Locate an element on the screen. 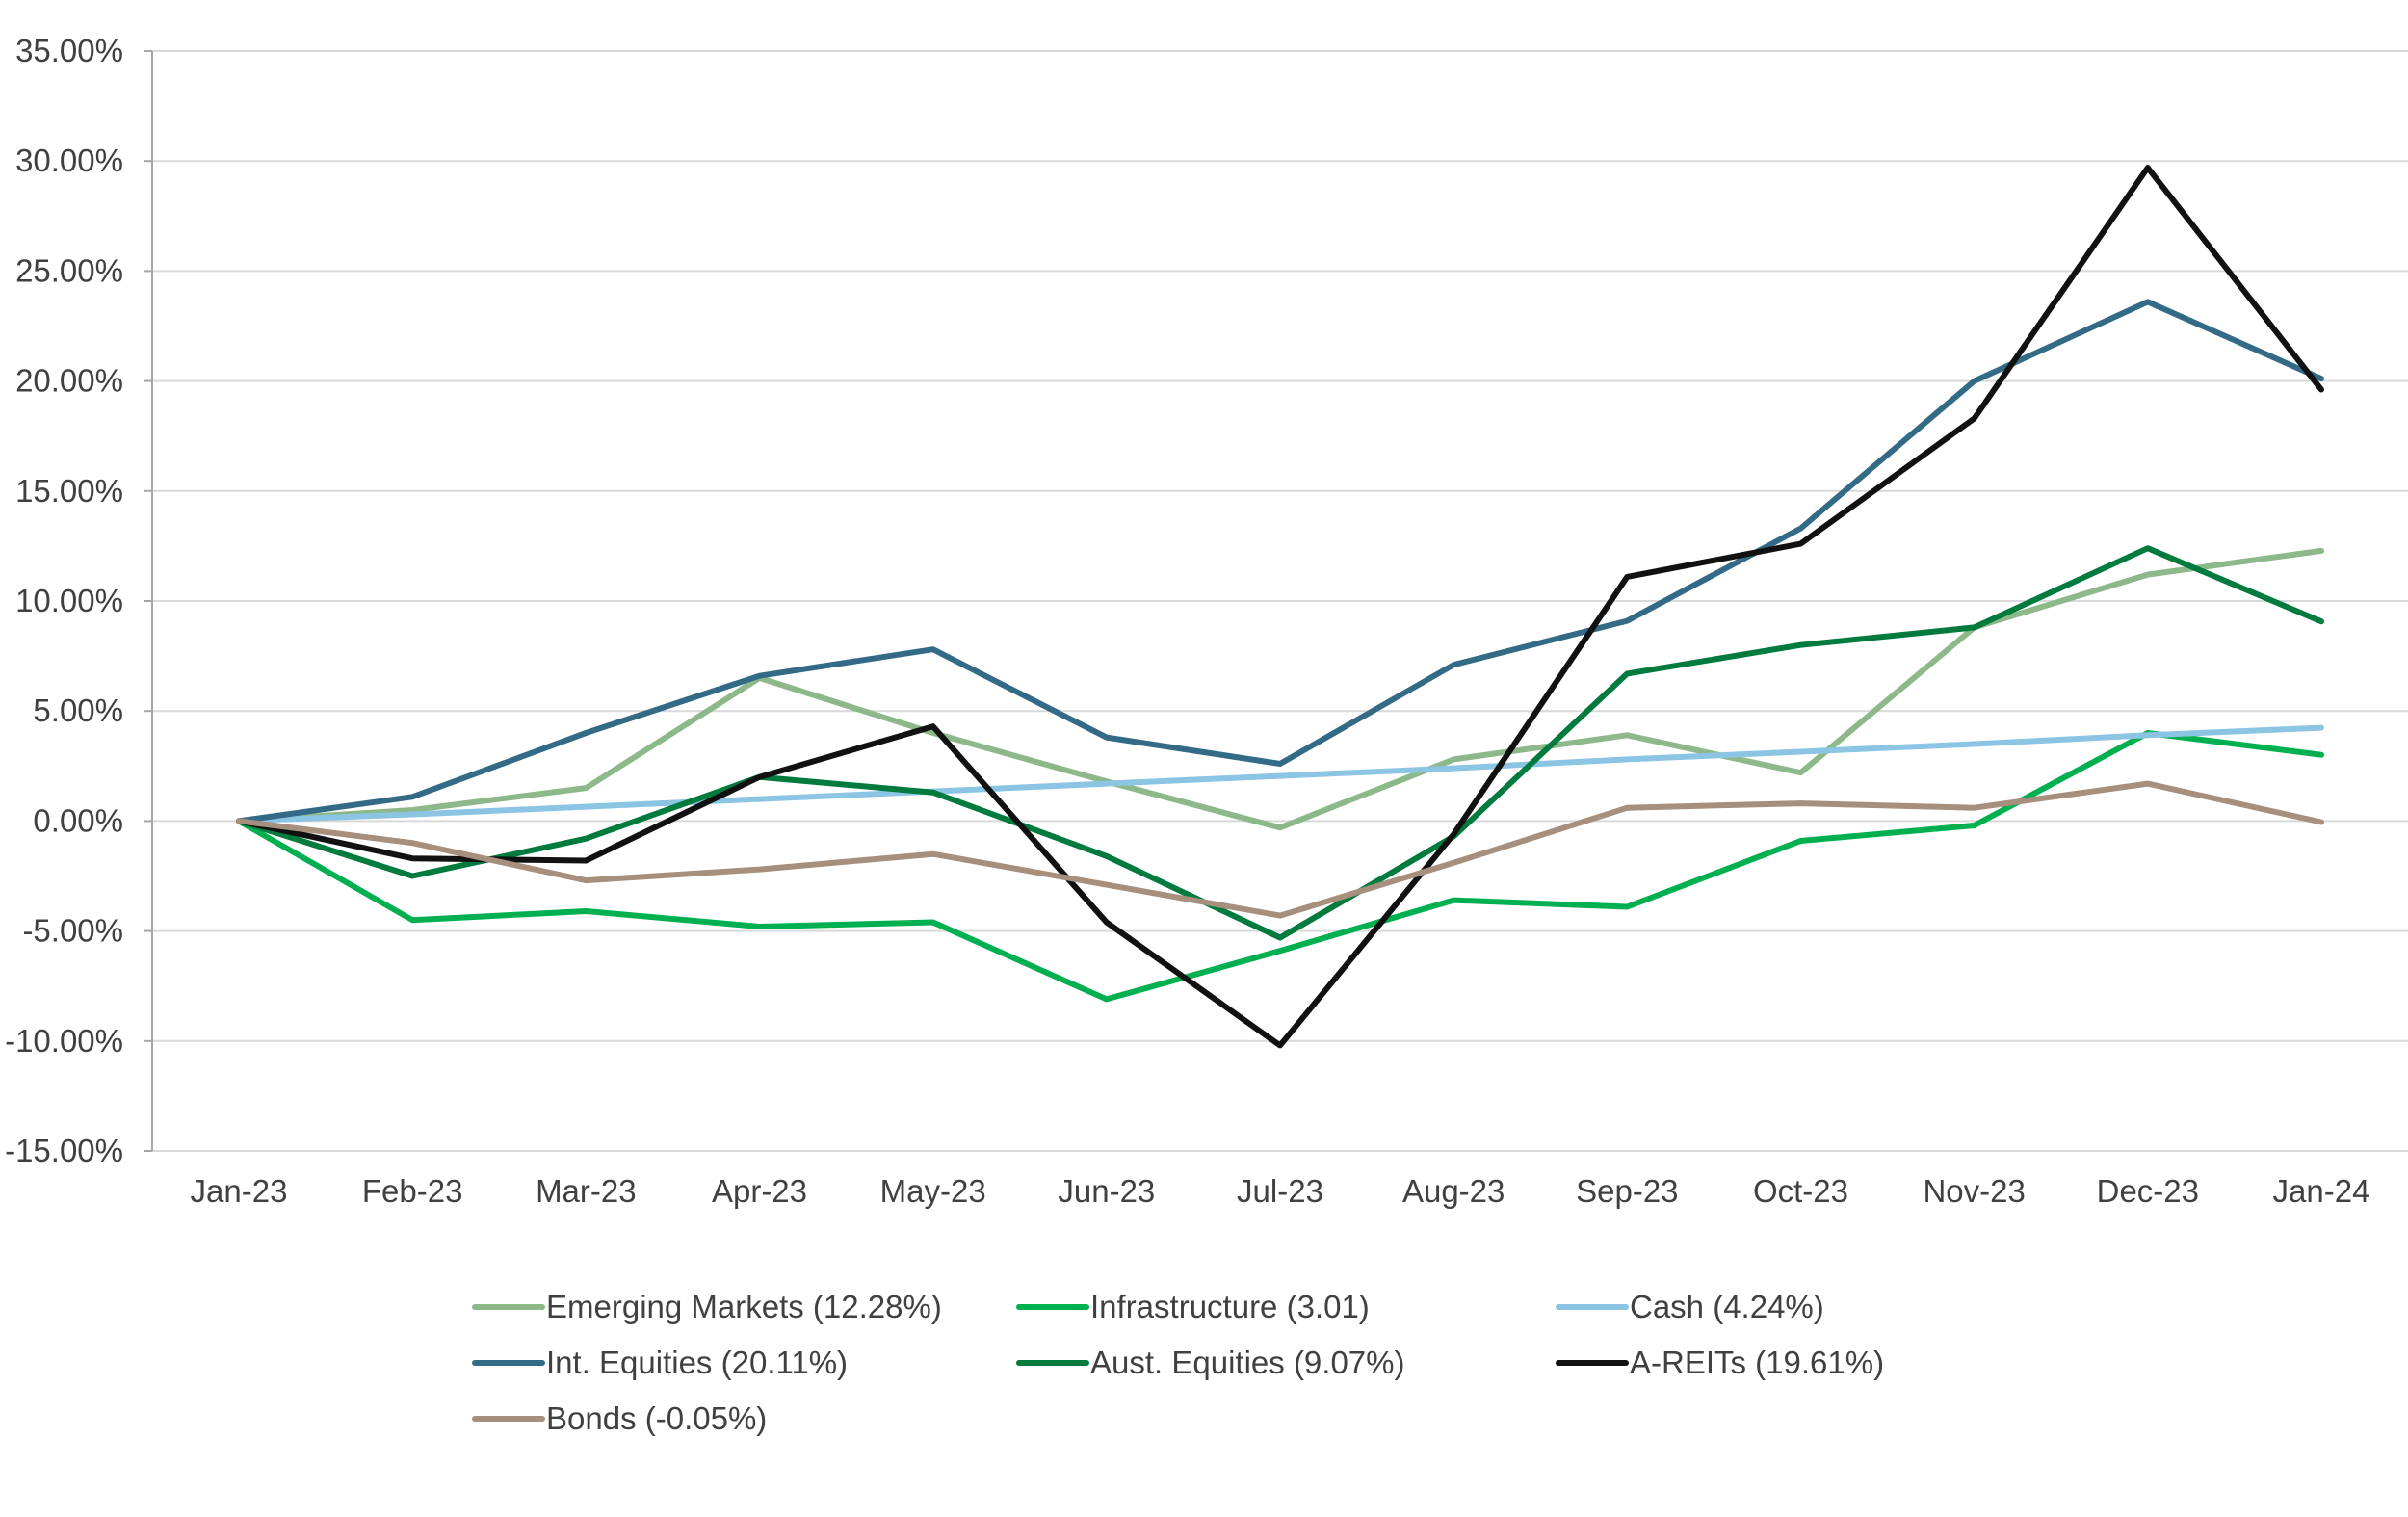 This screenshot has width=2408, height=1517. legend-item: Infrastructure (3.01) is located at coordinates (1193, 1306).